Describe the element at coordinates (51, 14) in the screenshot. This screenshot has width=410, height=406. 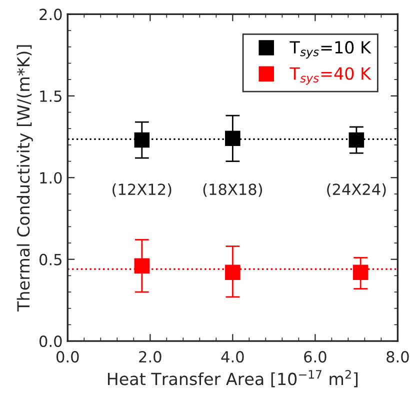
I see `y-tick-label: 2.0` at that location.